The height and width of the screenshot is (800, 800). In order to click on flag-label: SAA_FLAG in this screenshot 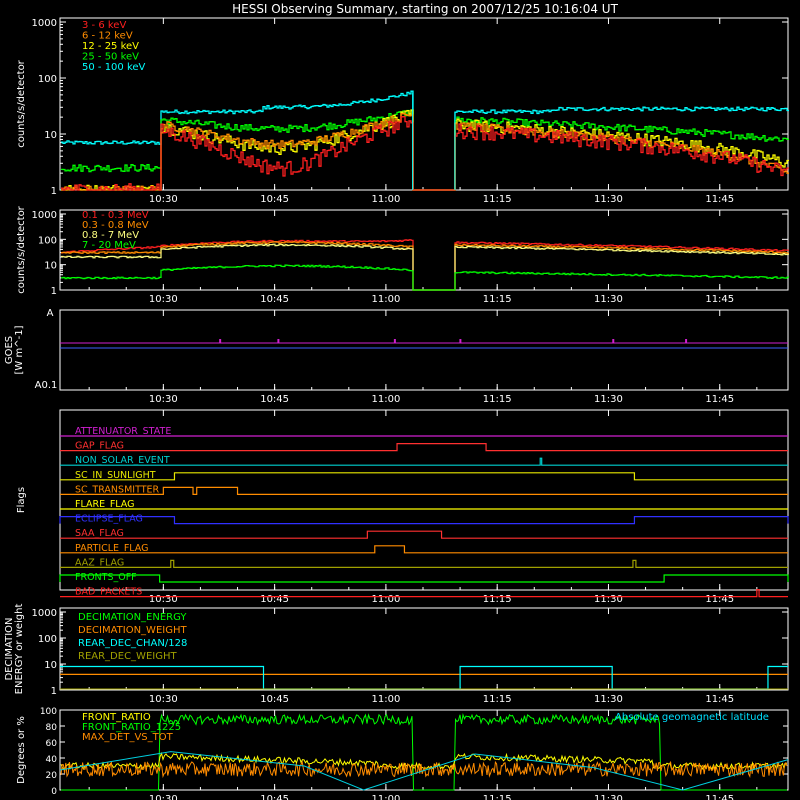, I will do `click(99, 533)`.